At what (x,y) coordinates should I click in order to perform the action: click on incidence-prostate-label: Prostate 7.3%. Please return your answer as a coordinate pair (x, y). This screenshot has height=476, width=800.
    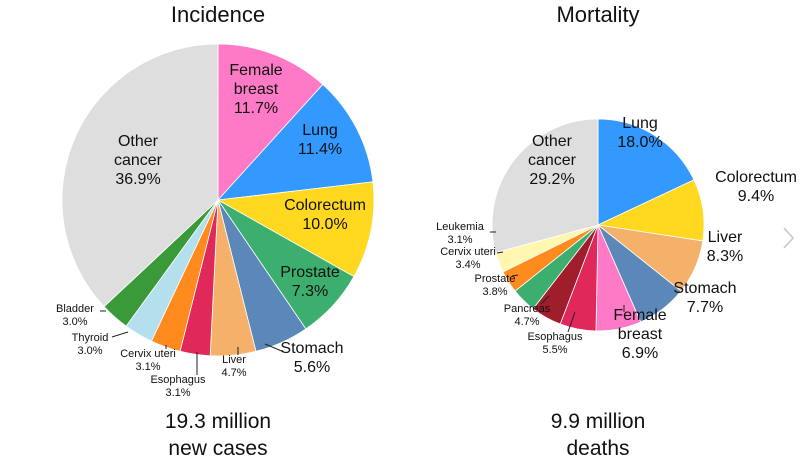
    Looking at the image, I should click on (310, 282).